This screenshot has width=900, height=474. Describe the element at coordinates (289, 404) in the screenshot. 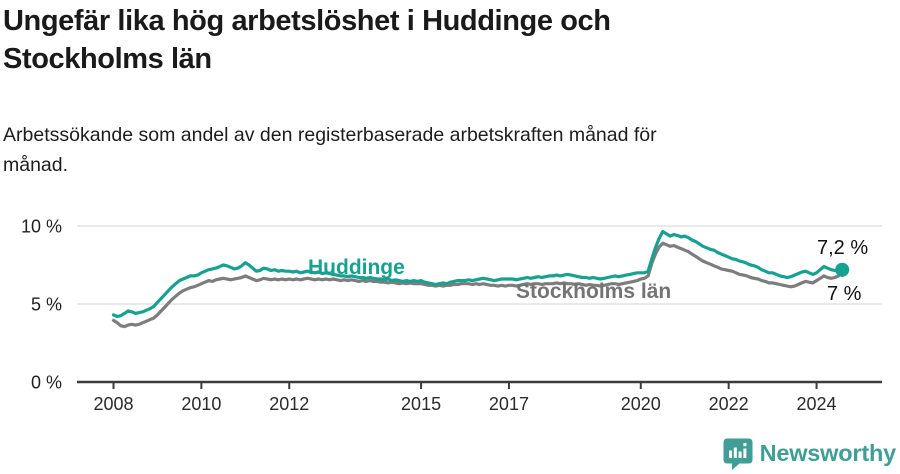

I see `x-tick-label-2012: 2012` at that location.